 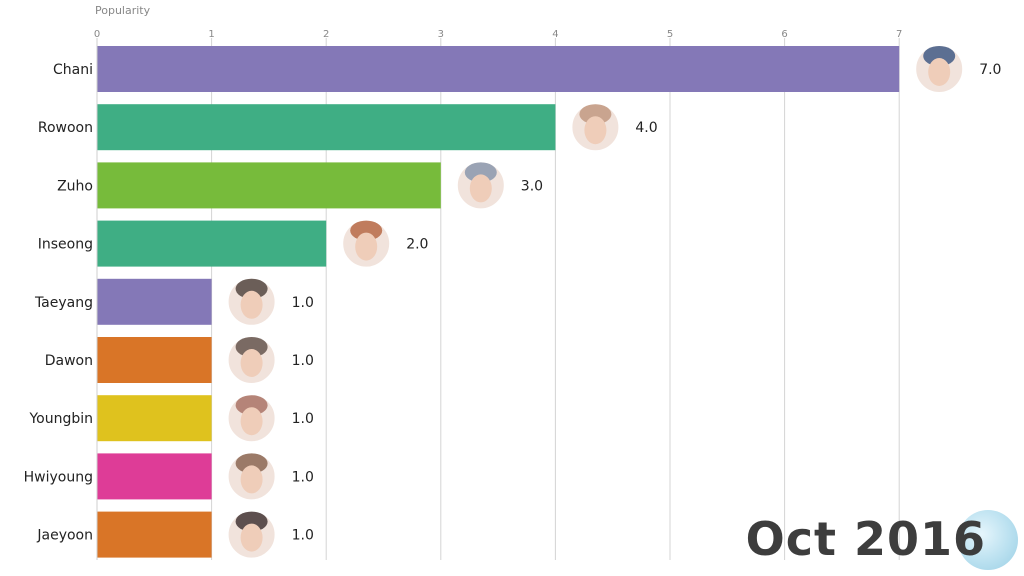 What do you see at coordinates (988, 540) in the screenshot?
I see `watermark-logo` at bounding box center [988, 540].